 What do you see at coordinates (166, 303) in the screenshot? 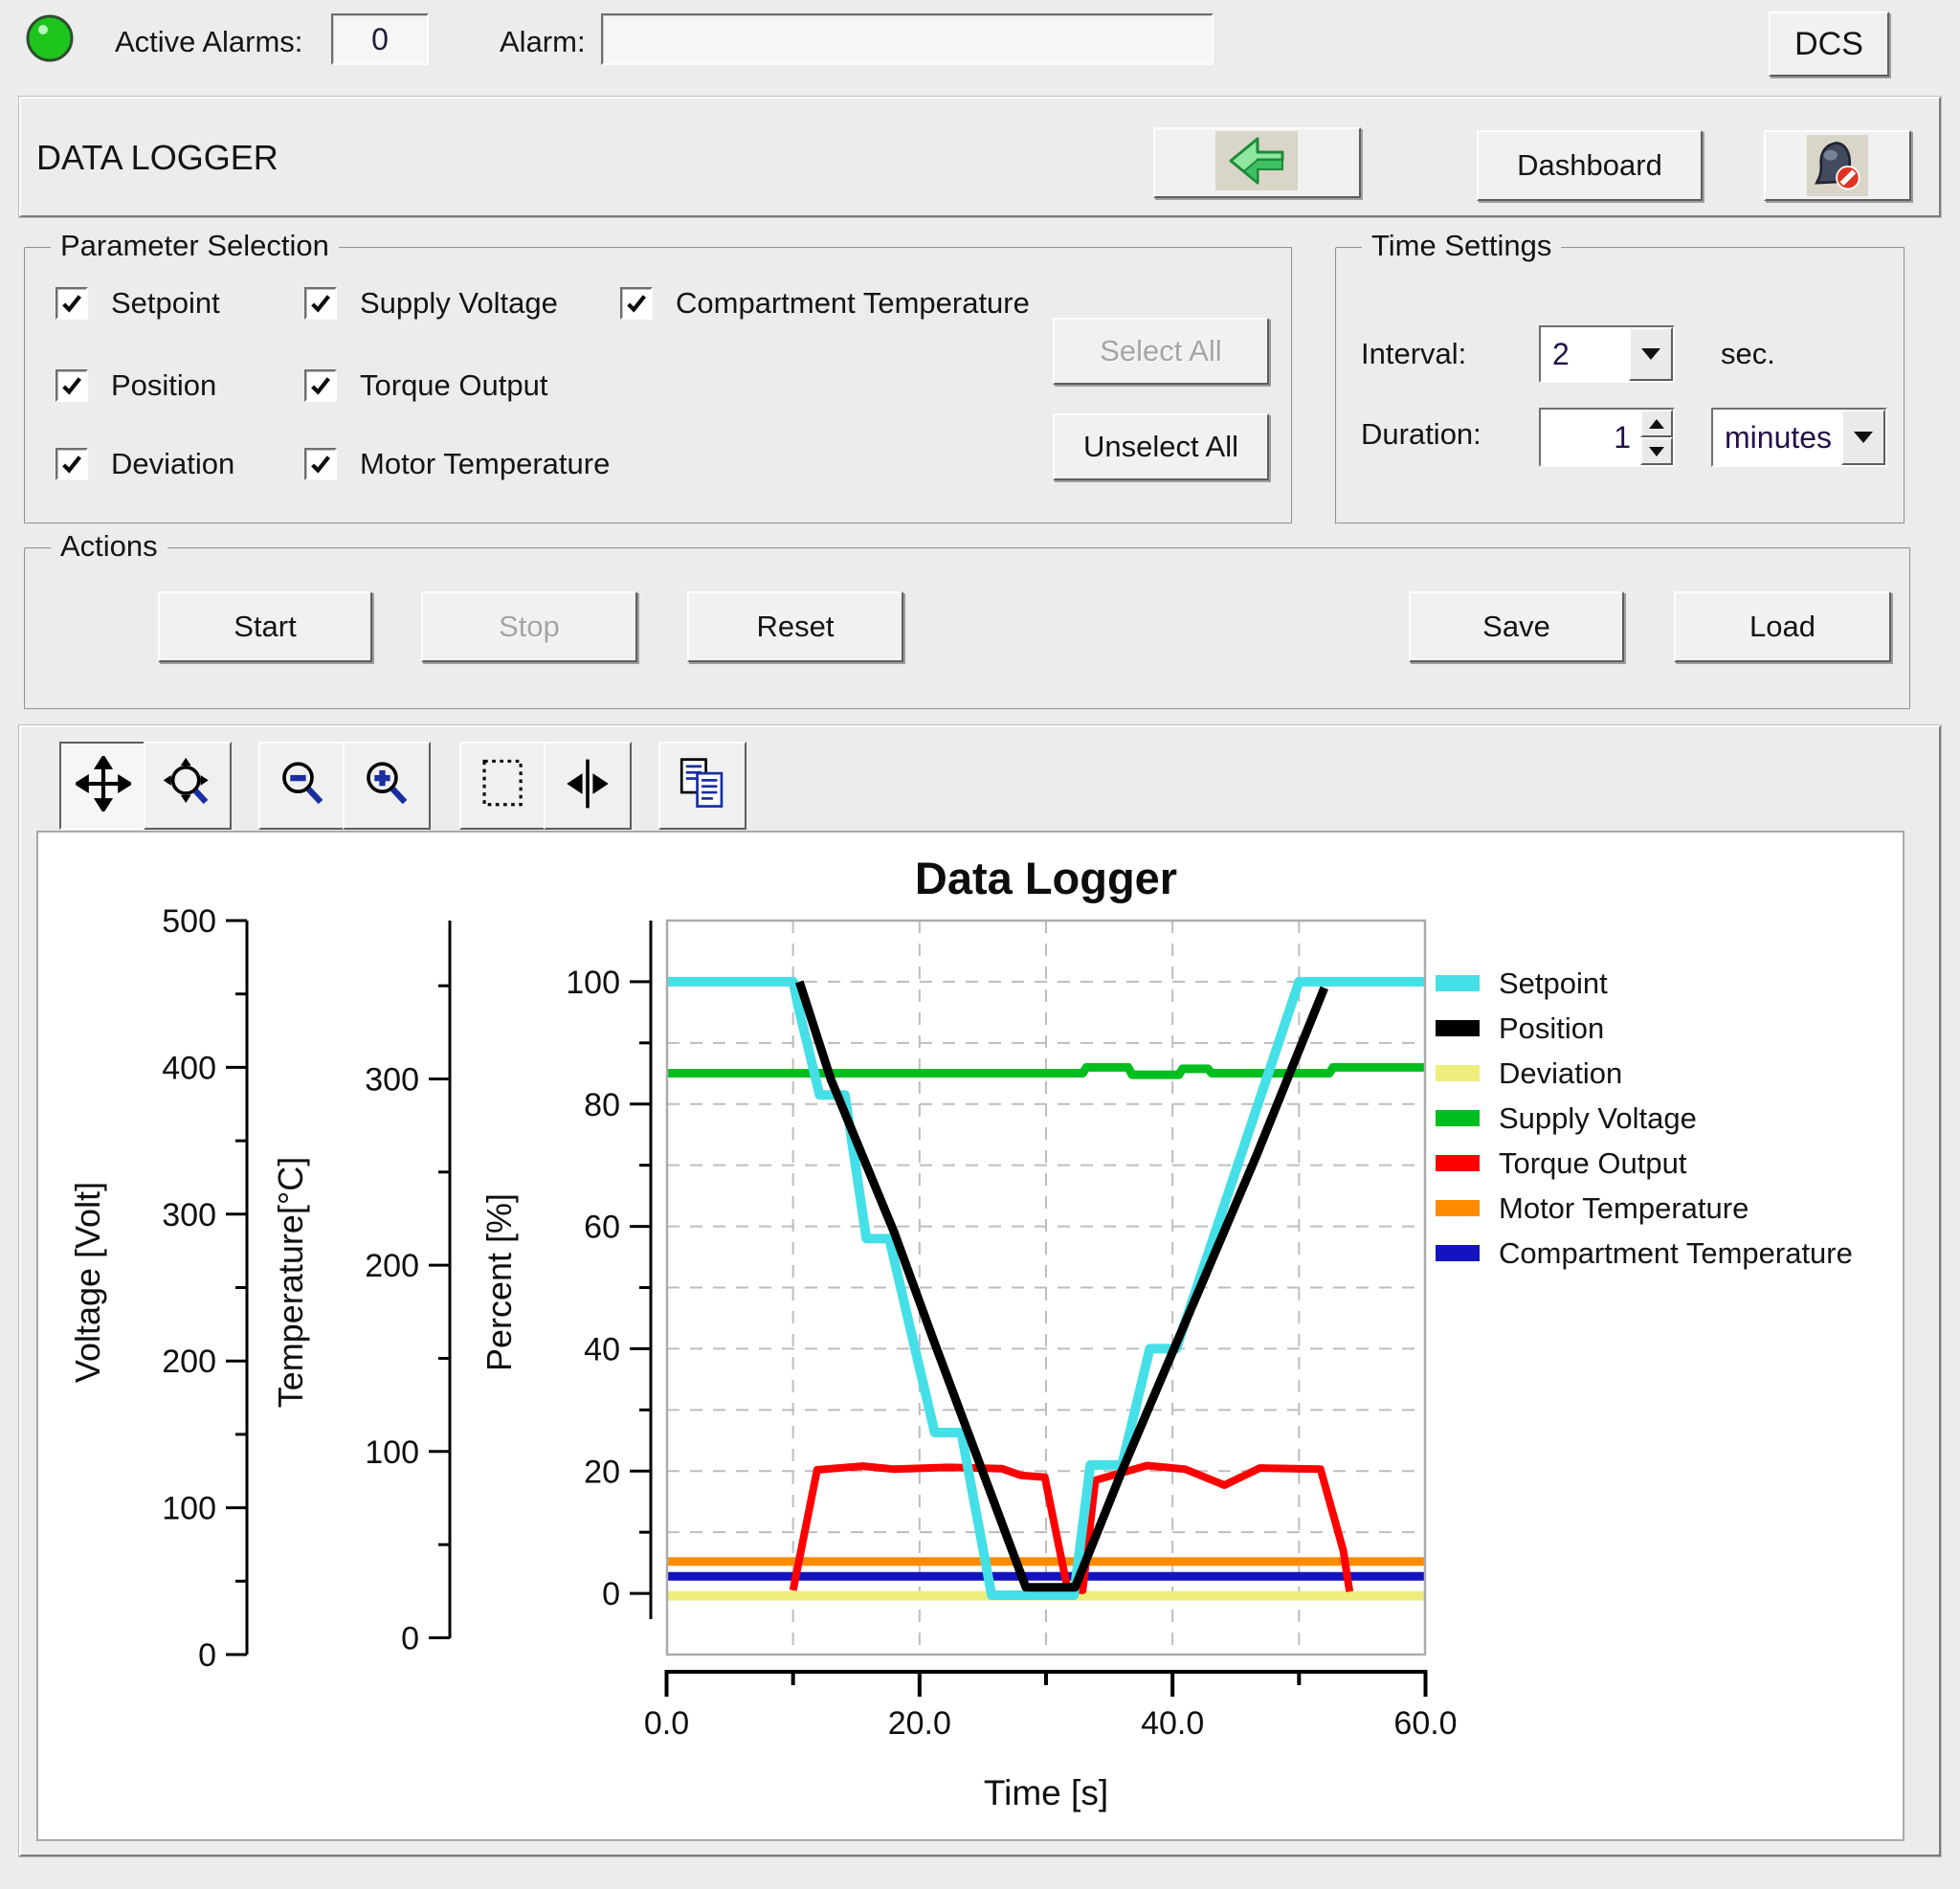
I see `checkbox-label: Setpoint` at bounding box center [166, 303].